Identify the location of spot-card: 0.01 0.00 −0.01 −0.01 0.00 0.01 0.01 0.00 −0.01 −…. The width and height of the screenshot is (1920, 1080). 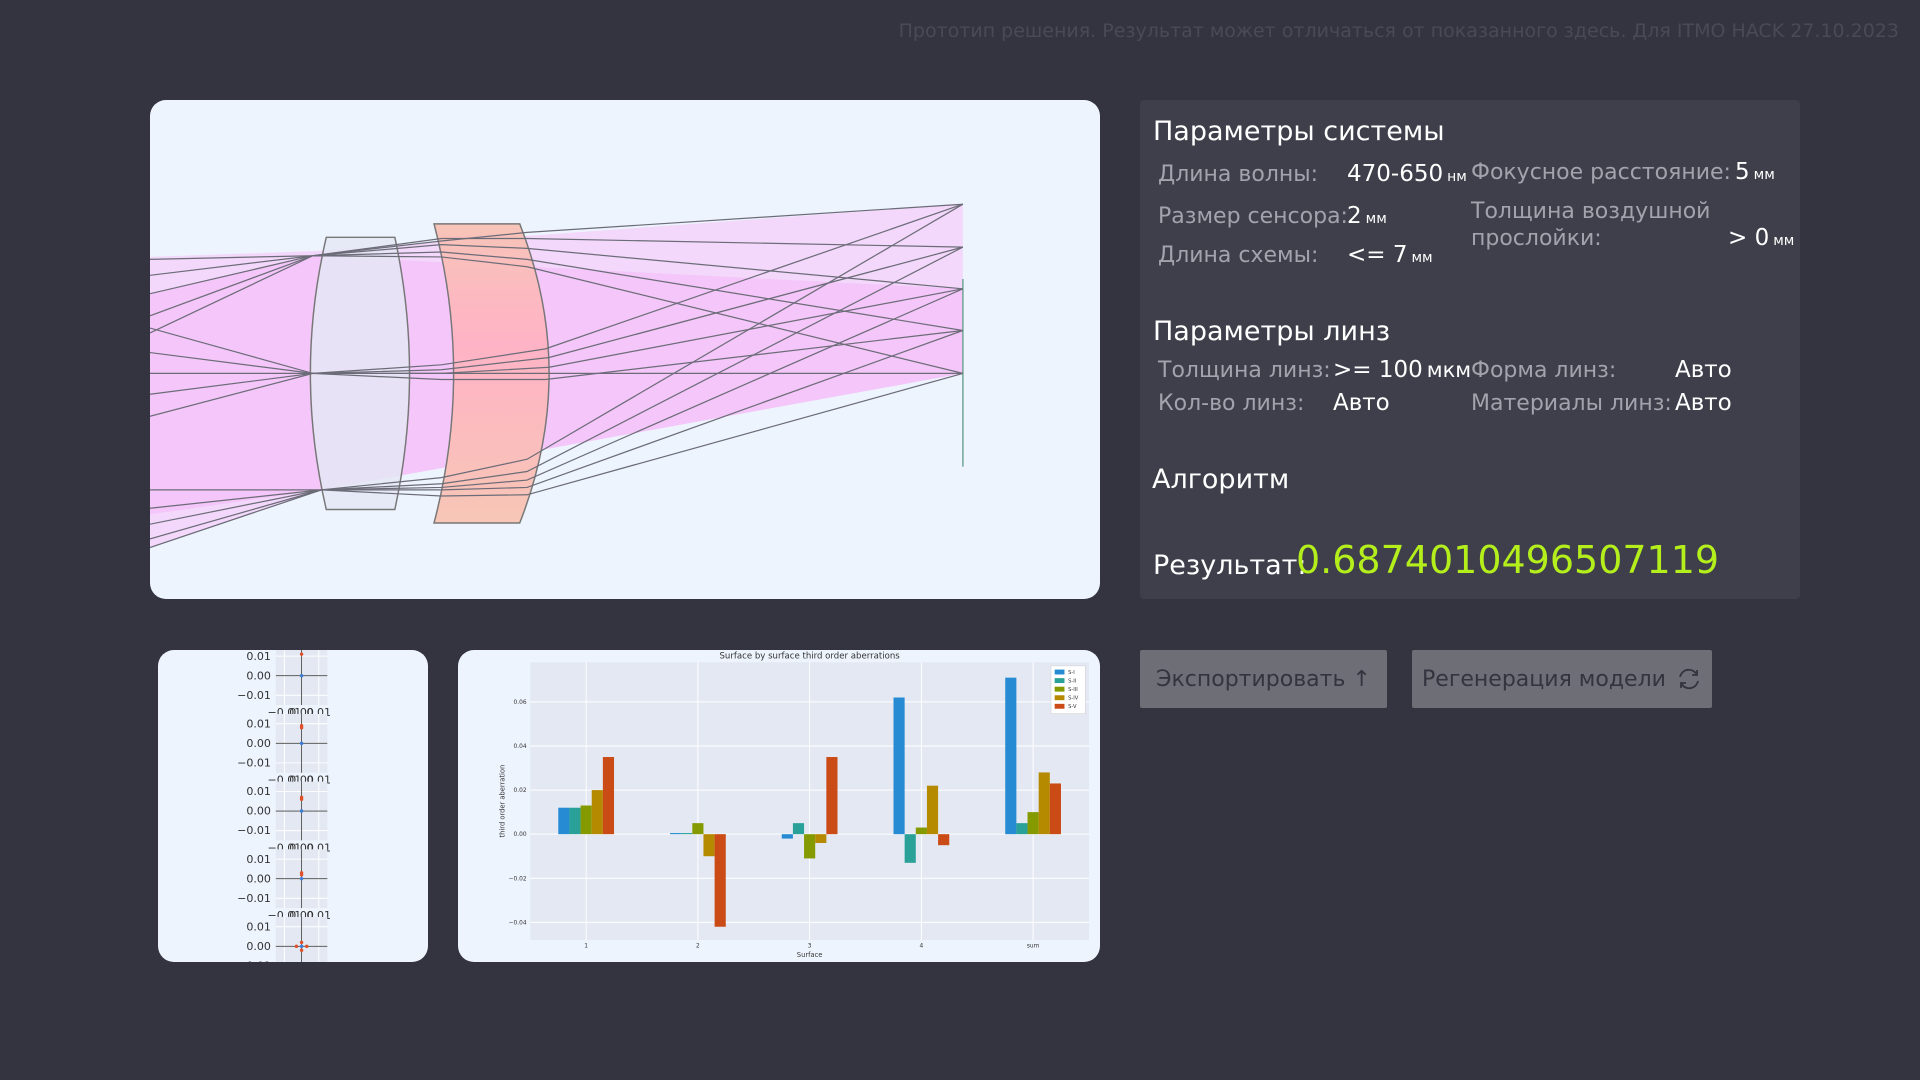
(293, 806).